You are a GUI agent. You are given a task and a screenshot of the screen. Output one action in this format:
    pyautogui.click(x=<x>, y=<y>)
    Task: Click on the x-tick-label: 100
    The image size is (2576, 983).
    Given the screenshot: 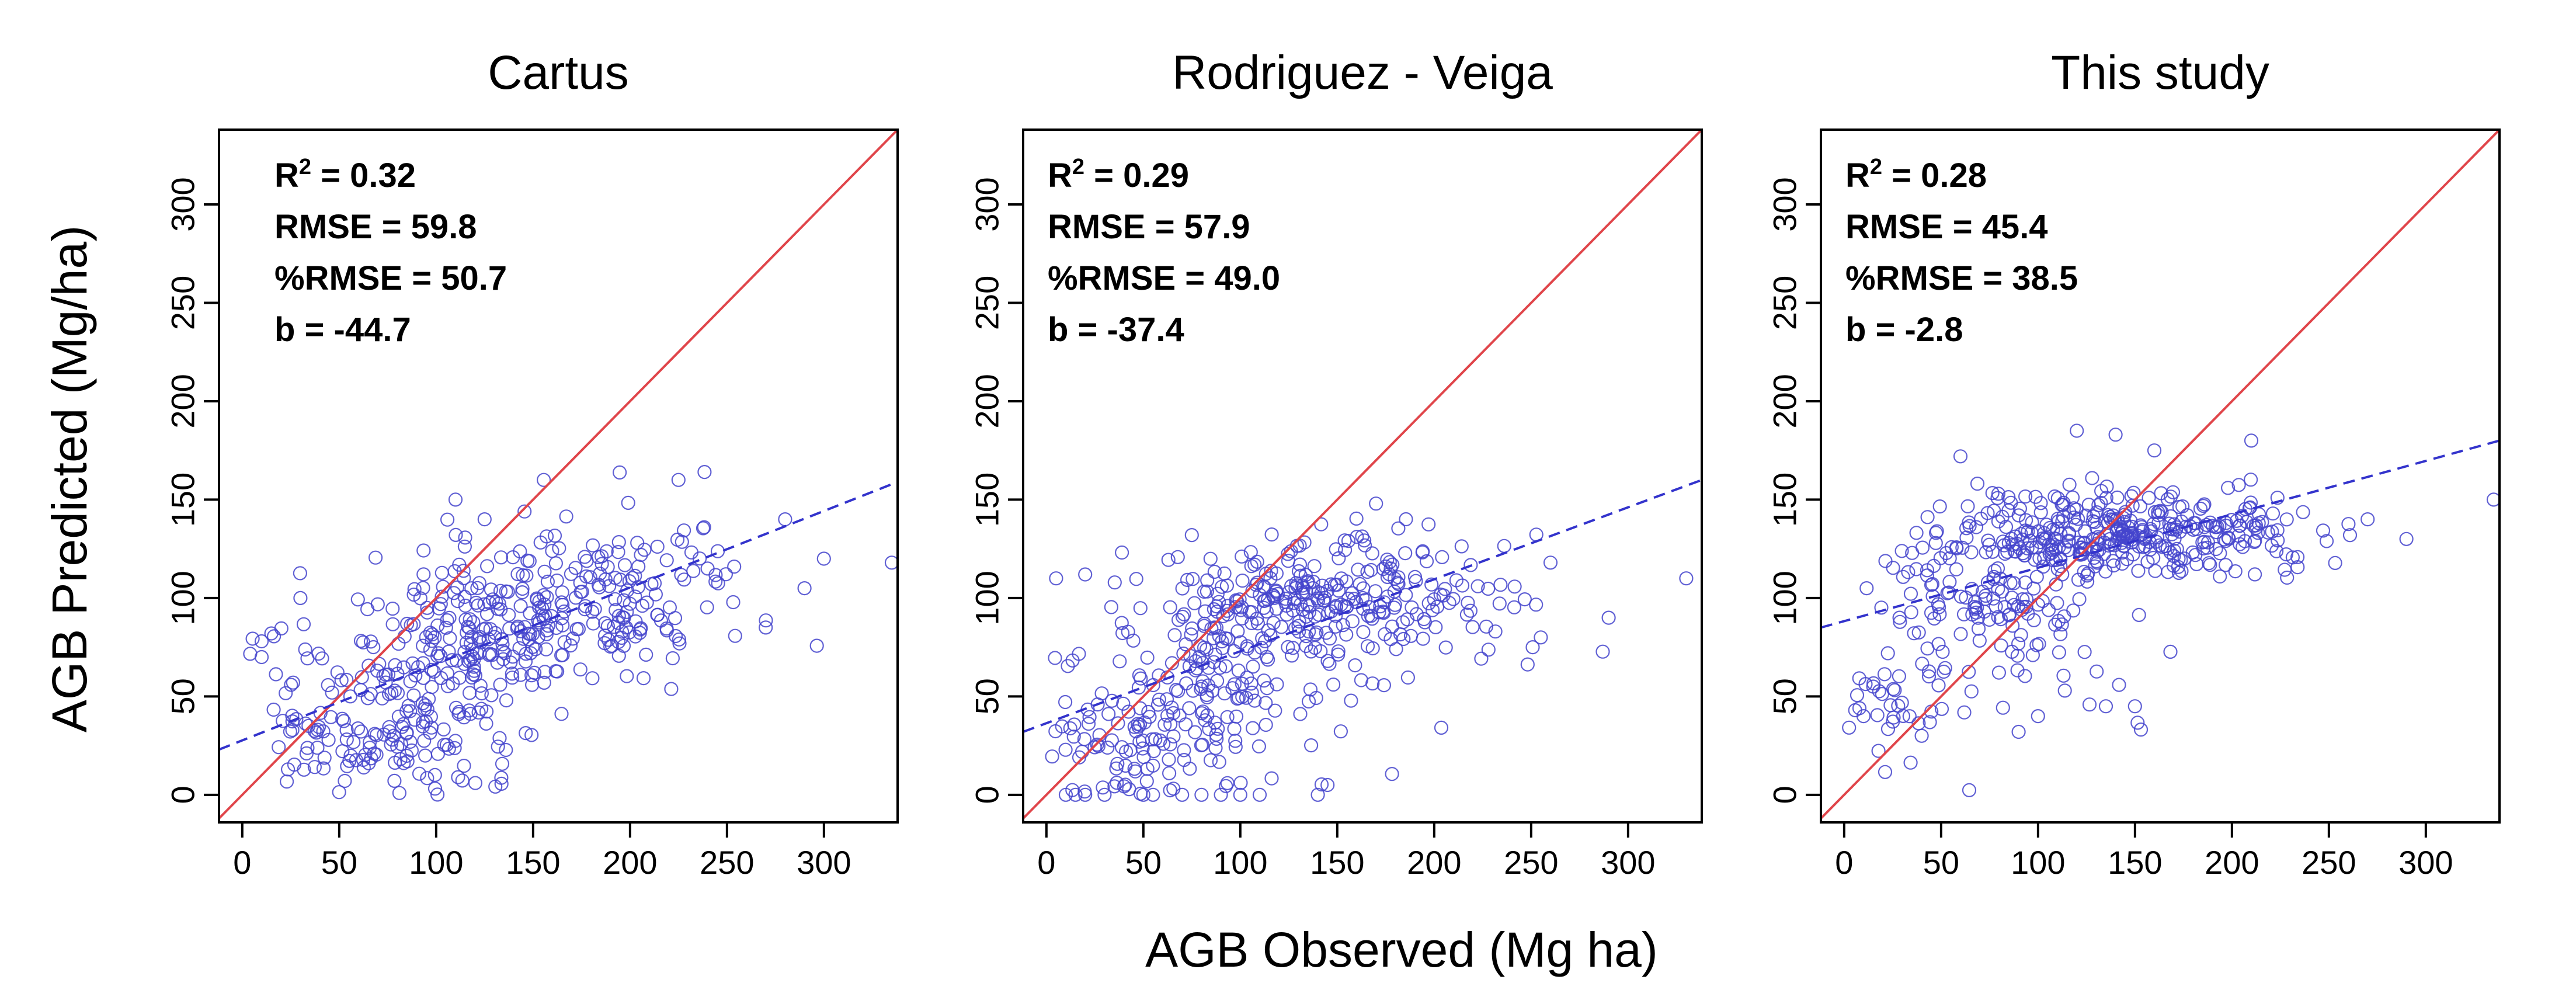 What is the action you would take?
    pyautogui.click(x=2038, y=862)
    